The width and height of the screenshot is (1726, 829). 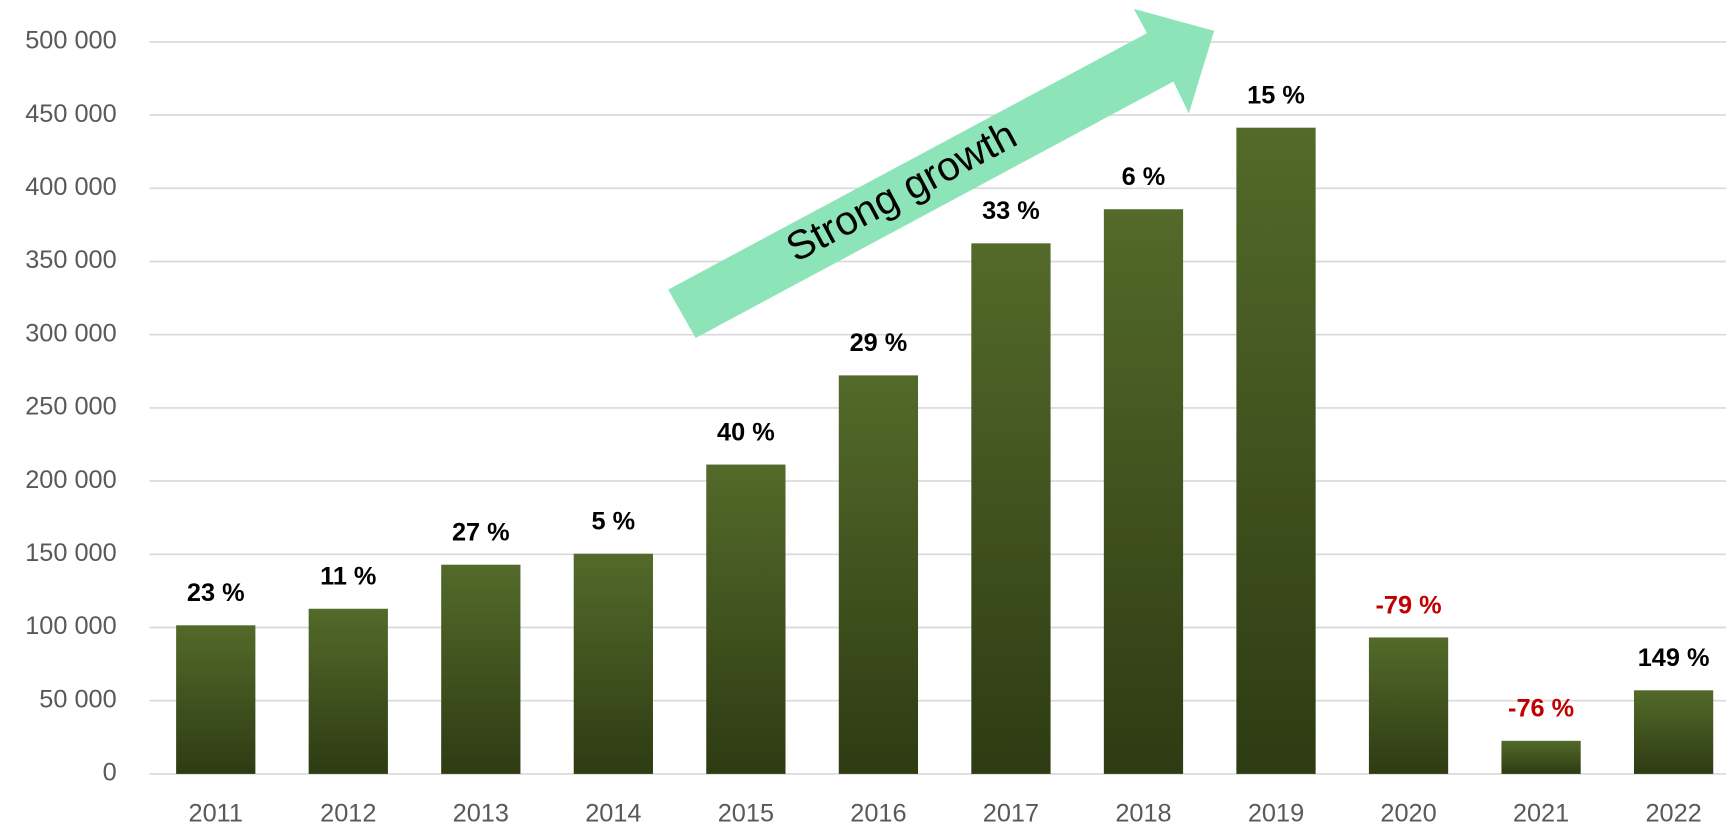 What do you see at coordinates (1673, 813) in the screenshot?
I see `x-tick-label: 2022` at bounding box center [1673, 813].